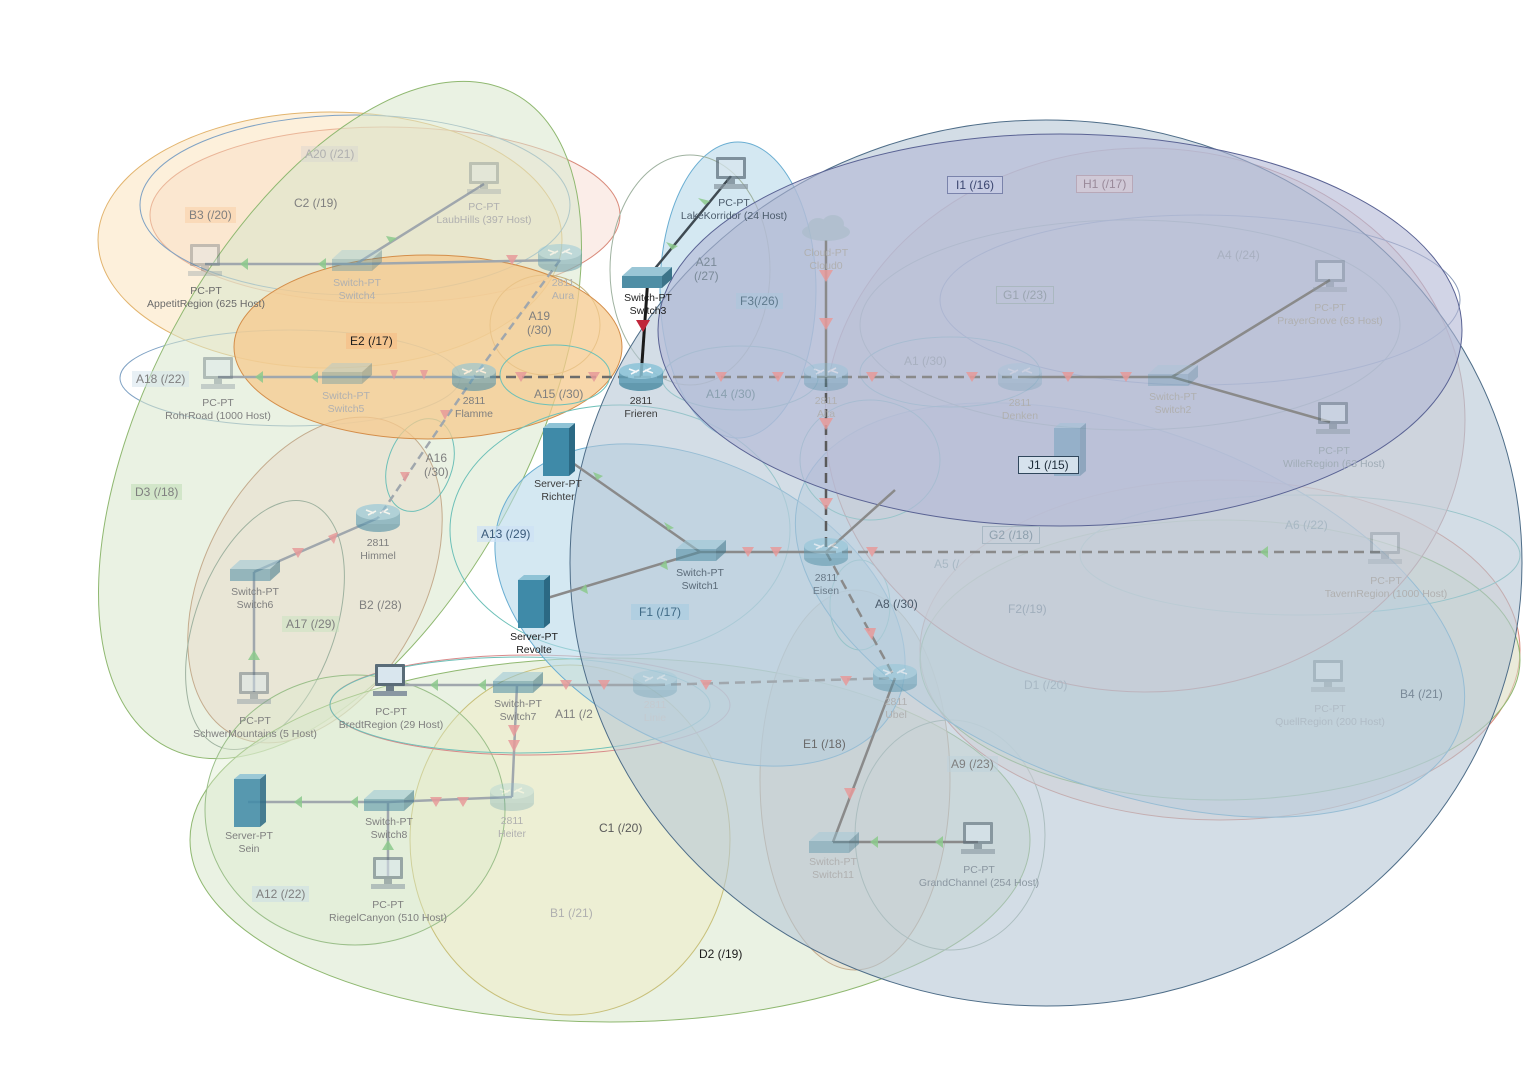 The image size is (1536, 1076). Describe the element at coordinates (512, 827) in the screenshot. I see `device-label-heiter: 2811 Heiter` at that location.